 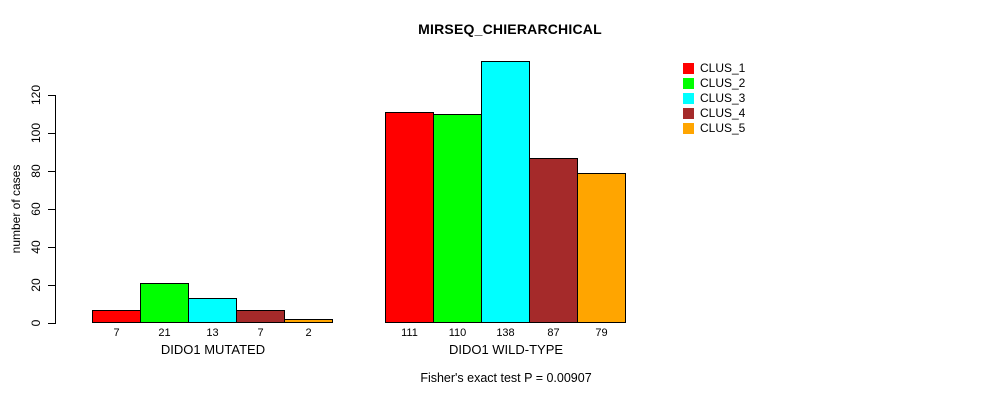 I want to click on legend-item-clus_5: CLUS_5, so click(x=714, y=128).